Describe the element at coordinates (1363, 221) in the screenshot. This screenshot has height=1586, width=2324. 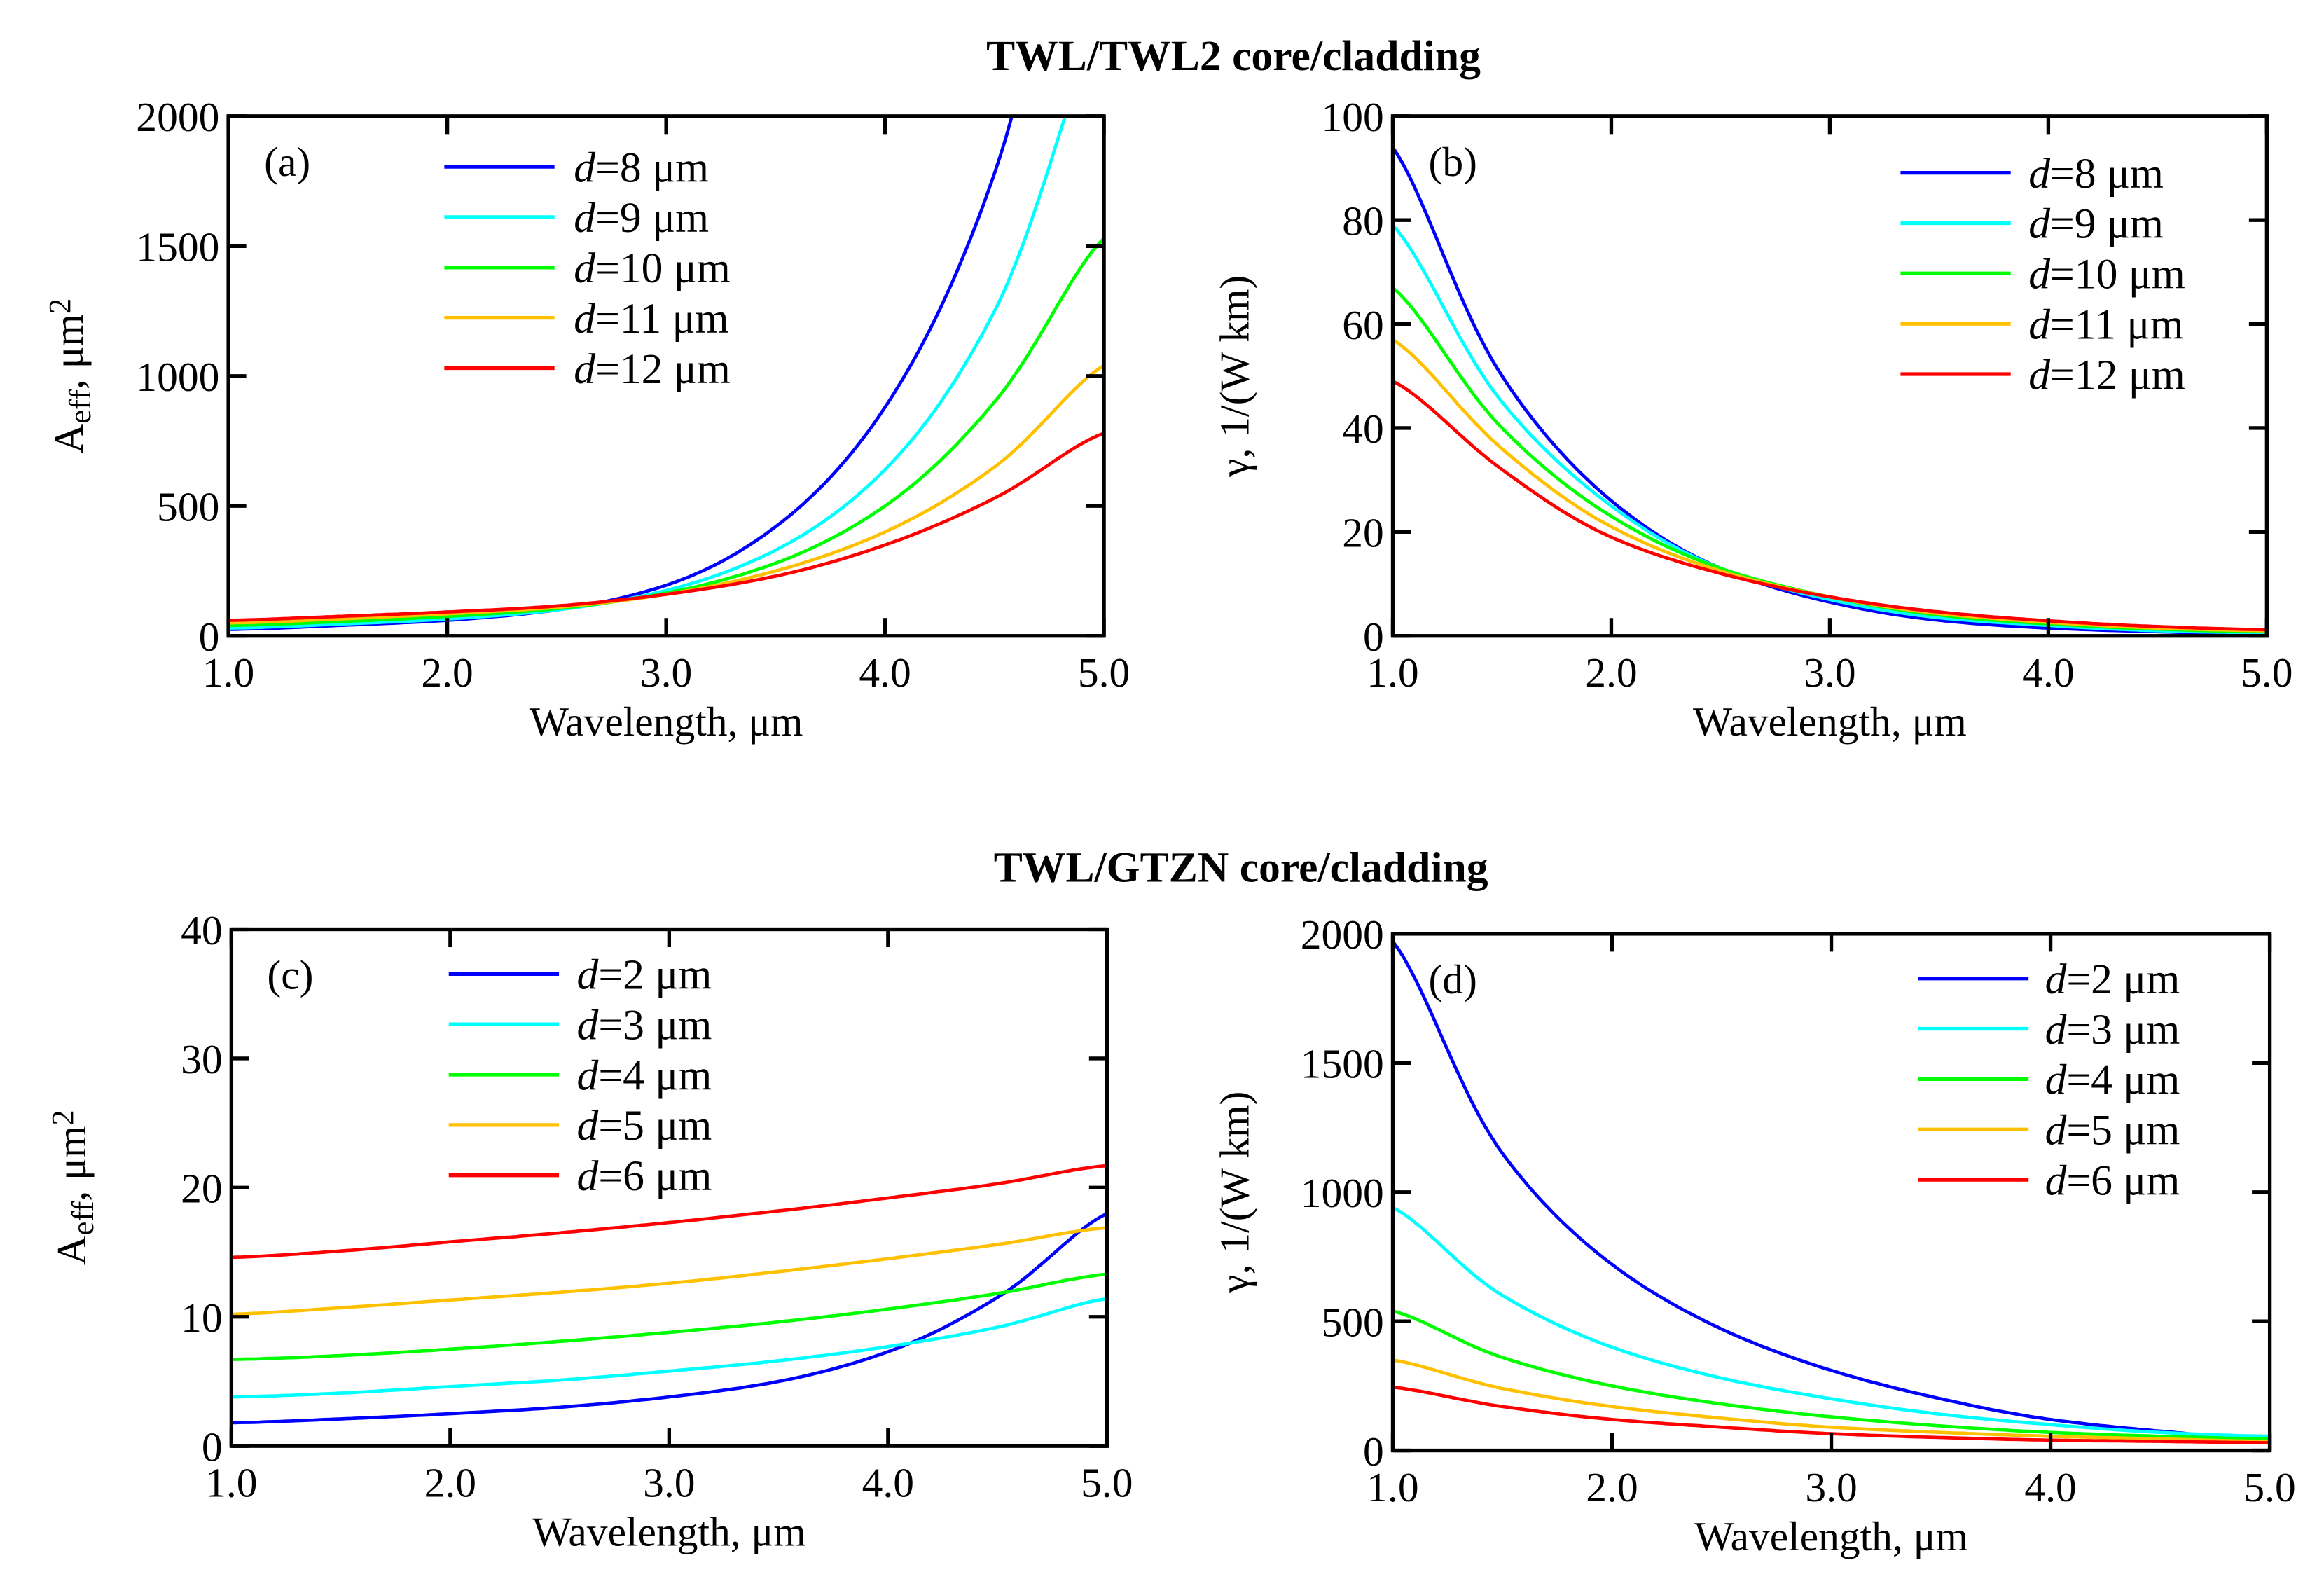
I see `y-tick-label: 80` at that location.